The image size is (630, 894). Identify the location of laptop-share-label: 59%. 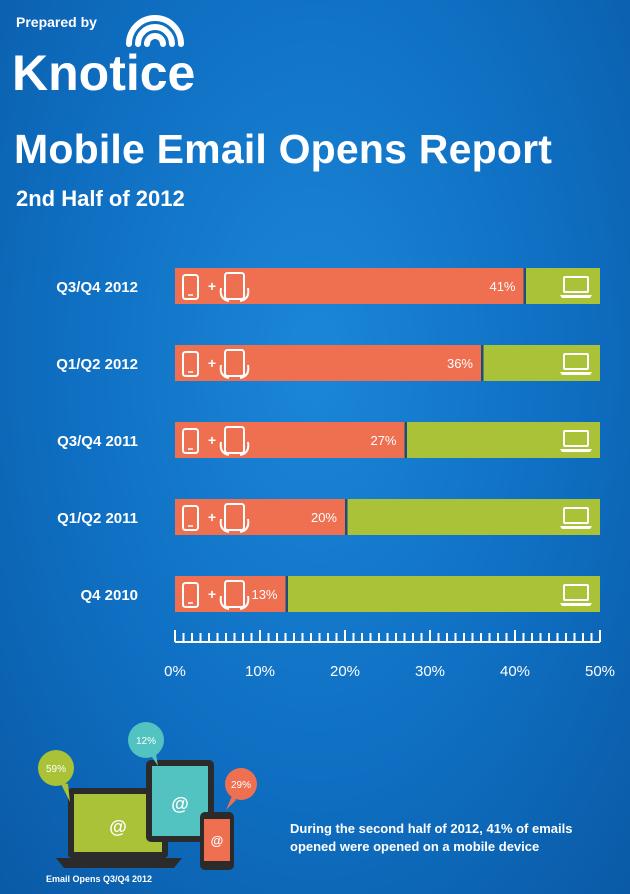
(56, 769).